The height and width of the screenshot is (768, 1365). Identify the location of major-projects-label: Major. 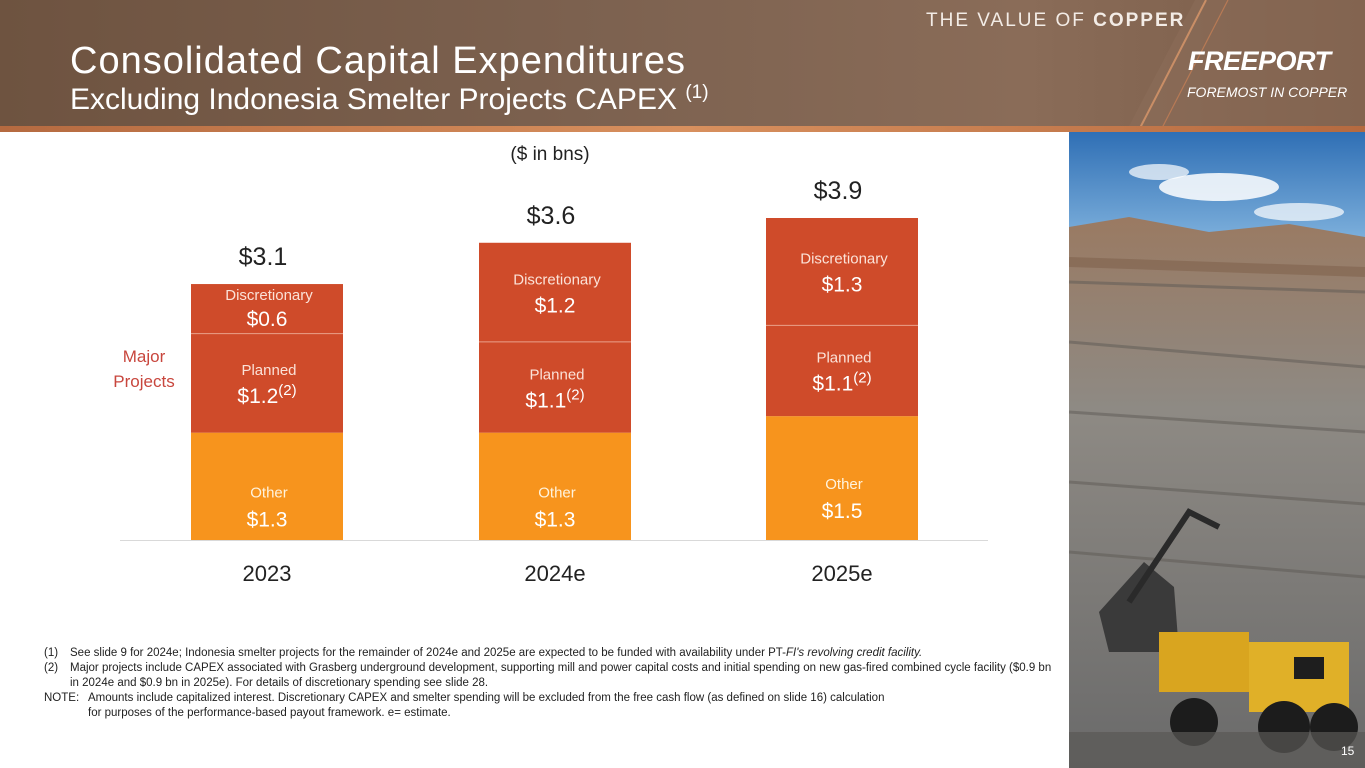
(144, 356).